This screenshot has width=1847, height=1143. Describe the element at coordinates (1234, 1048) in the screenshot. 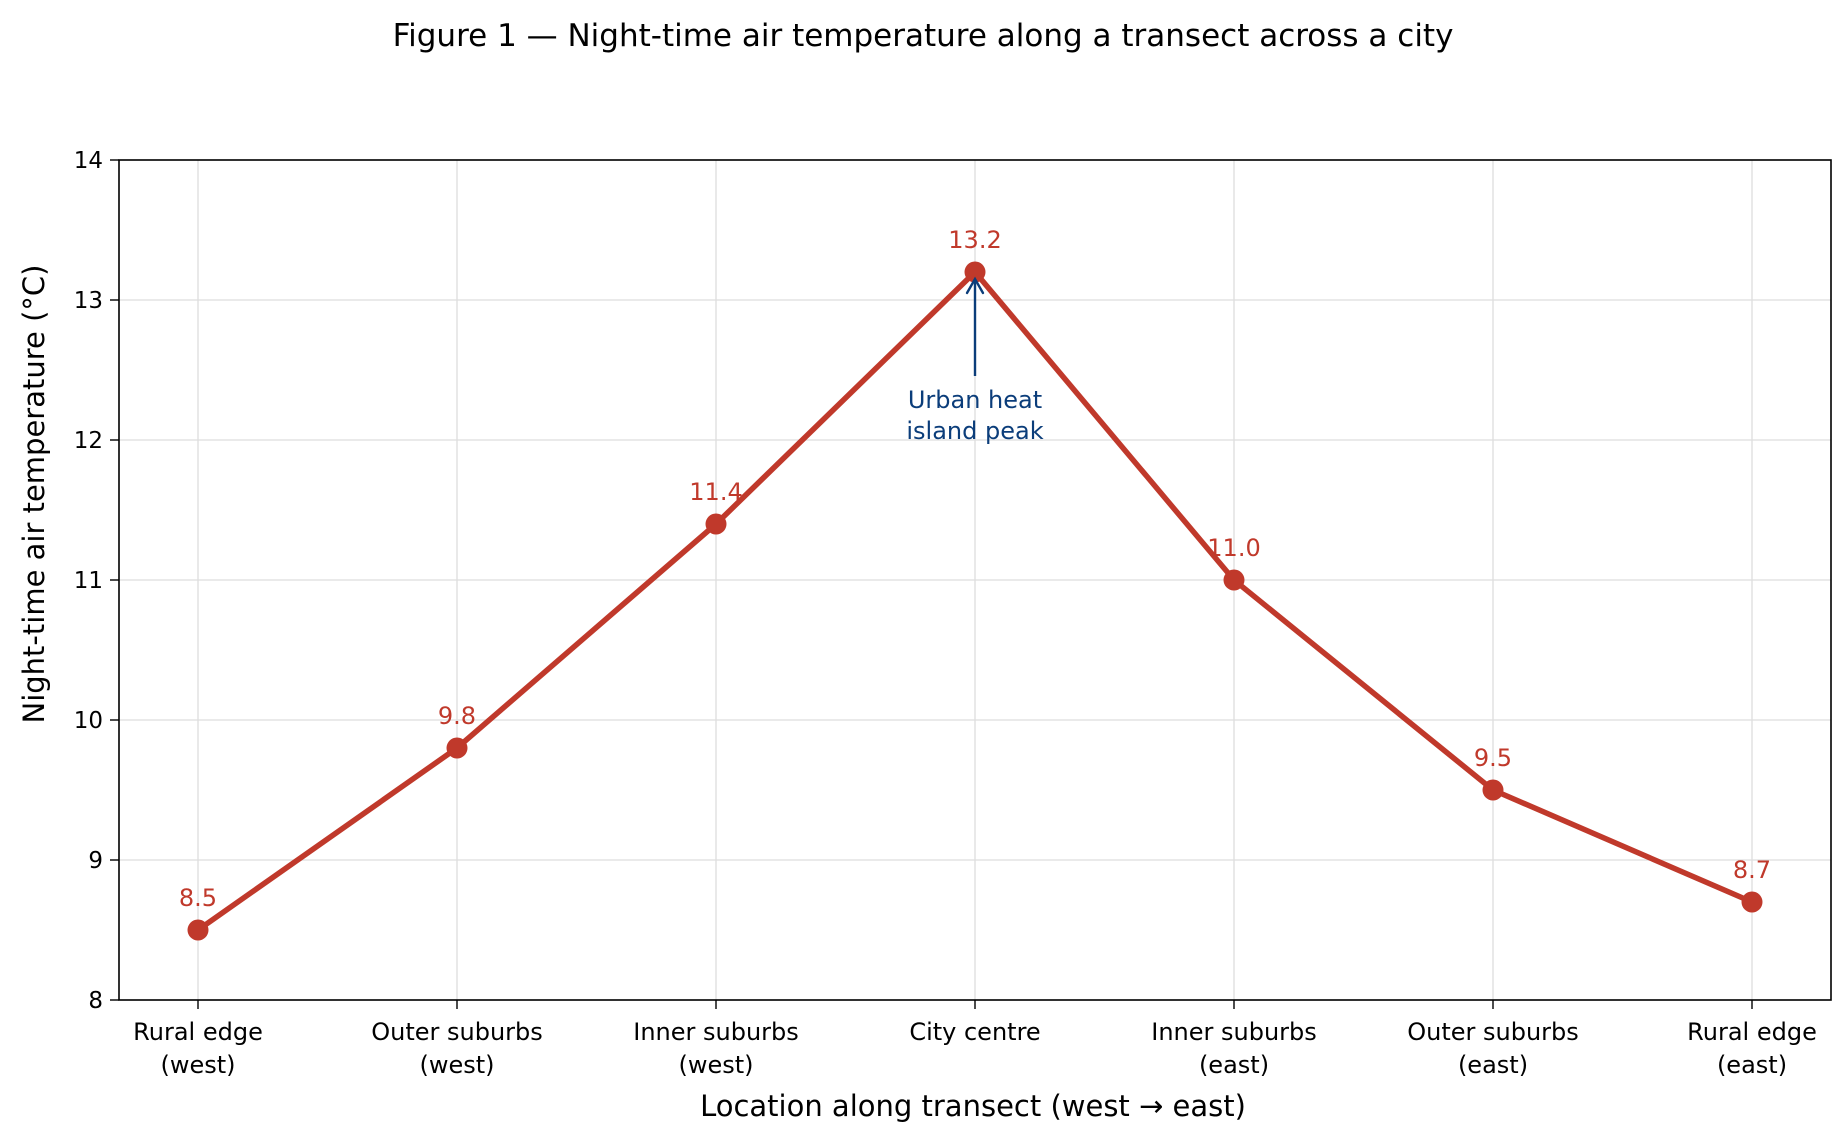

I see `x-tick-label: Inner suburbs (east)` at that location.